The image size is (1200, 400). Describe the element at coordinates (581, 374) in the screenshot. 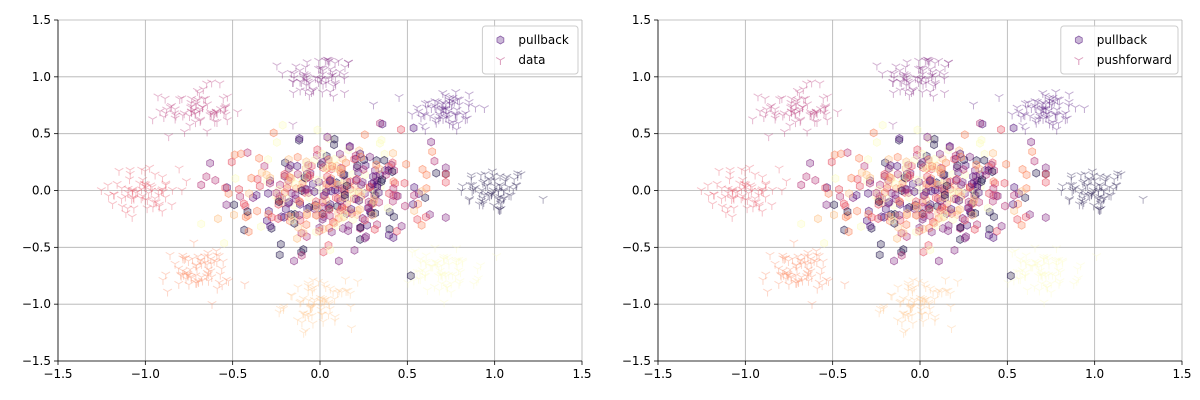

I see `x-tick-label: 1.5` at that location.